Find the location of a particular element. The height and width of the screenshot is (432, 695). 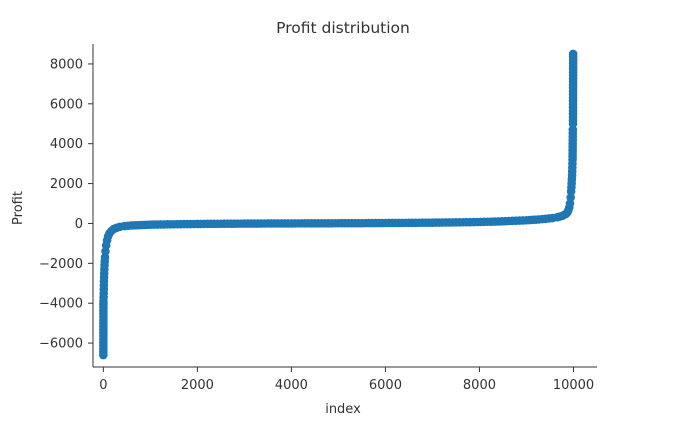

chart-title: Profit distribution is located at coordinates (343, 28).